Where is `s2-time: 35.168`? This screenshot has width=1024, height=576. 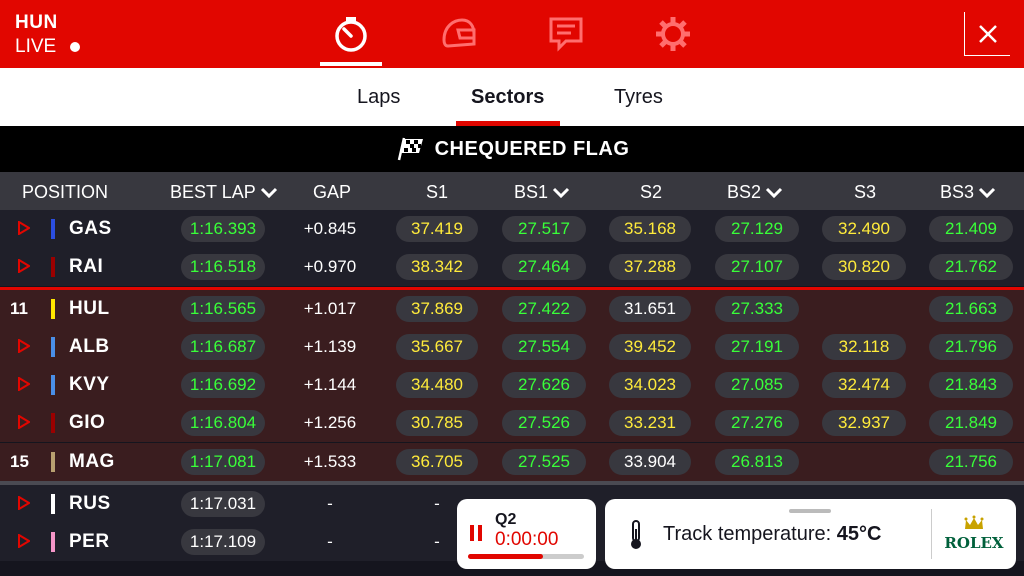 s2-time: 35.168 is located at coordinates (650, 229).